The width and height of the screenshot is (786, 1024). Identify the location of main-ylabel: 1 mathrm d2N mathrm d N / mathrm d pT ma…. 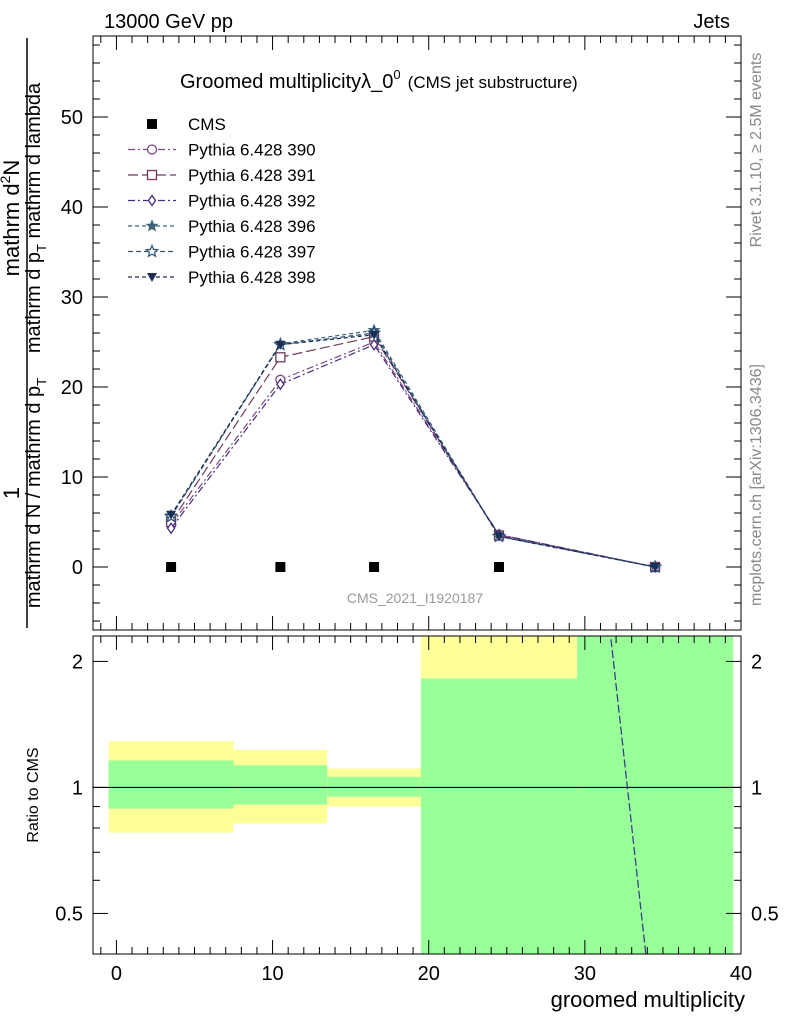
(24, 333).